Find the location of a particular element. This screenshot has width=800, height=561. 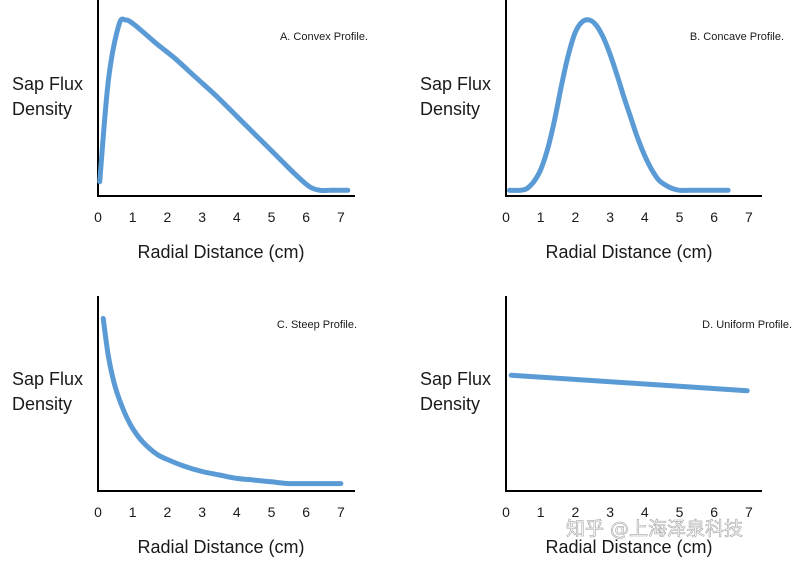

chart-title: C. Steep Profile. is located at coordinates (317, 325).